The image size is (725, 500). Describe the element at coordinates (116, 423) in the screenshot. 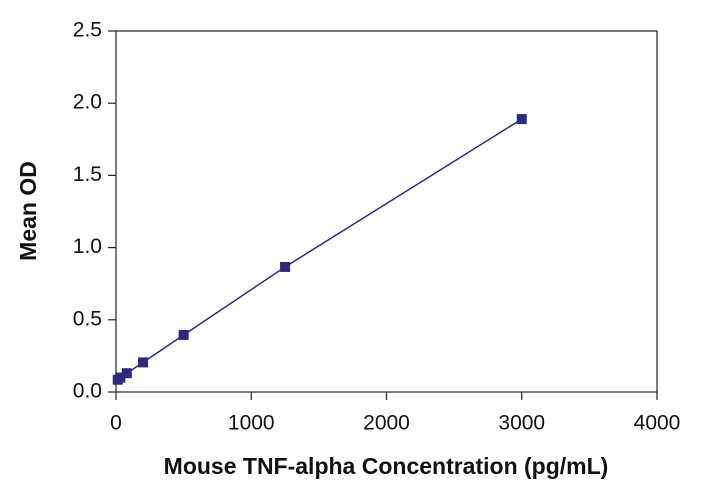

I see `x-tick-label: 0` at that location.